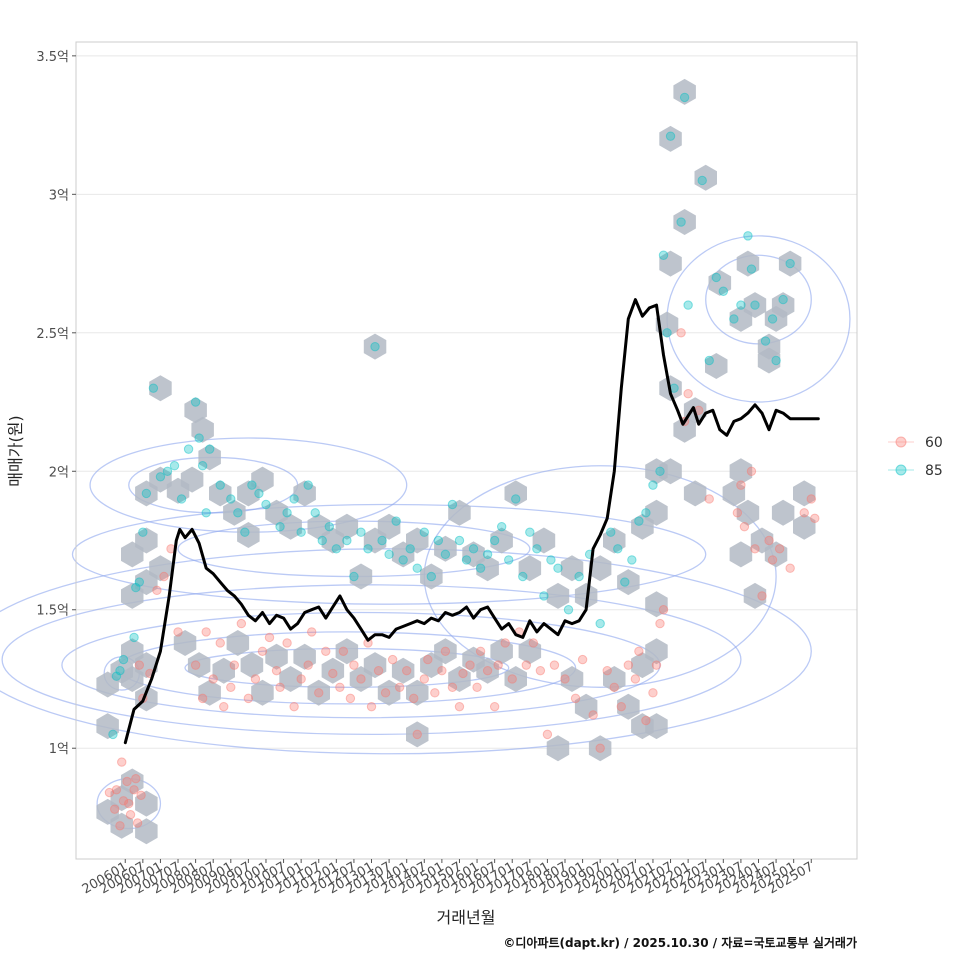 The image size is (960, 960). Describe the element at coordinates (59, 749) in the screenshot. I see `y-tick-label: 1억` at that location.